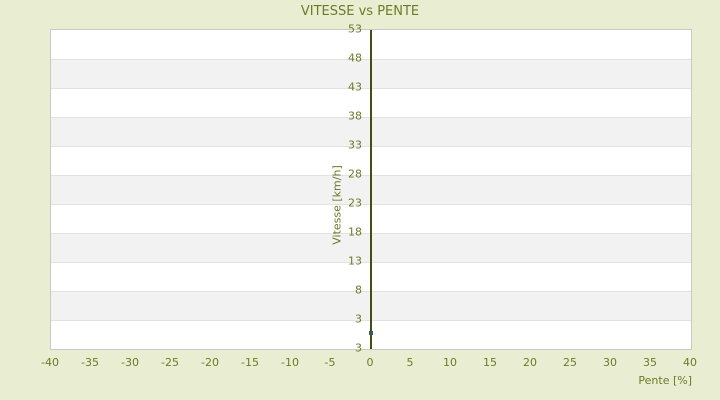 The width and height of the screenshot is (720, 400). Describe the element at coordinates (530, 362) in the screenshot. I see `x-tick-label: 20` at that location.